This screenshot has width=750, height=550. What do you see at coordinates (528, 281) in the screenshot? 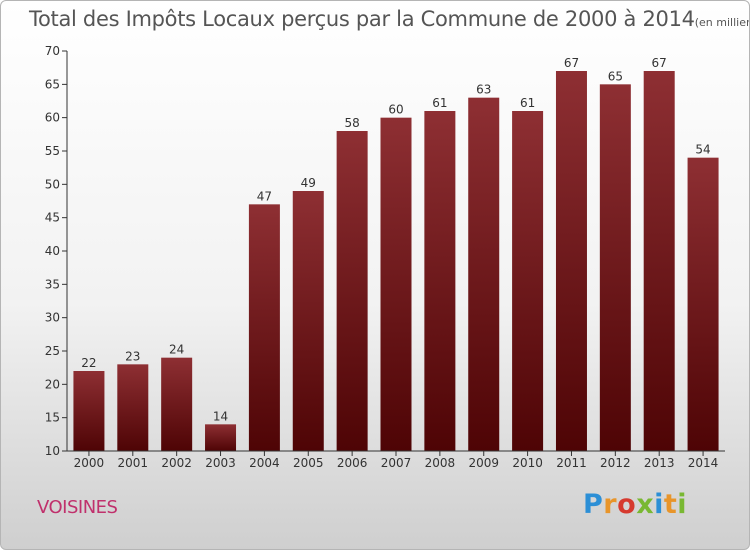
I see `bar-2010` at bounding box center [528, 281].